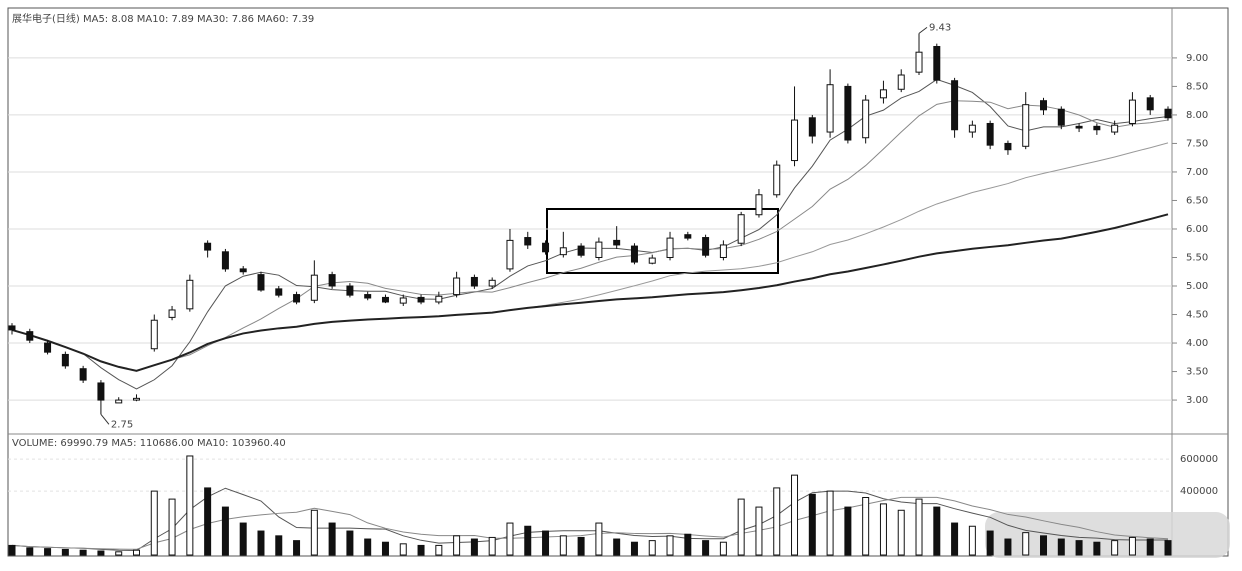 This screenshot has height=571, width=1242. What do you see at coordinates (1197, 400) in the screenshot?
I see `y-tick-label: 3.00` at bounding box center [1197, 400].